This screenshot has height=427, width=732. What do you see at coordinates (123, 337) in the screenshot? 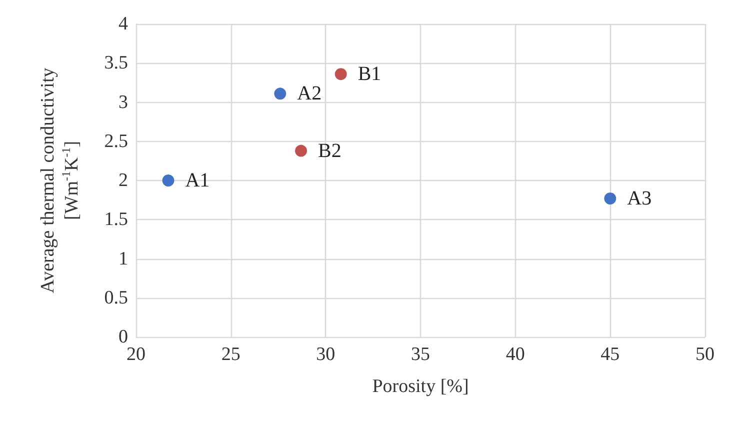
I see `y-tick-label: 0` at bounding box center [123, 337].